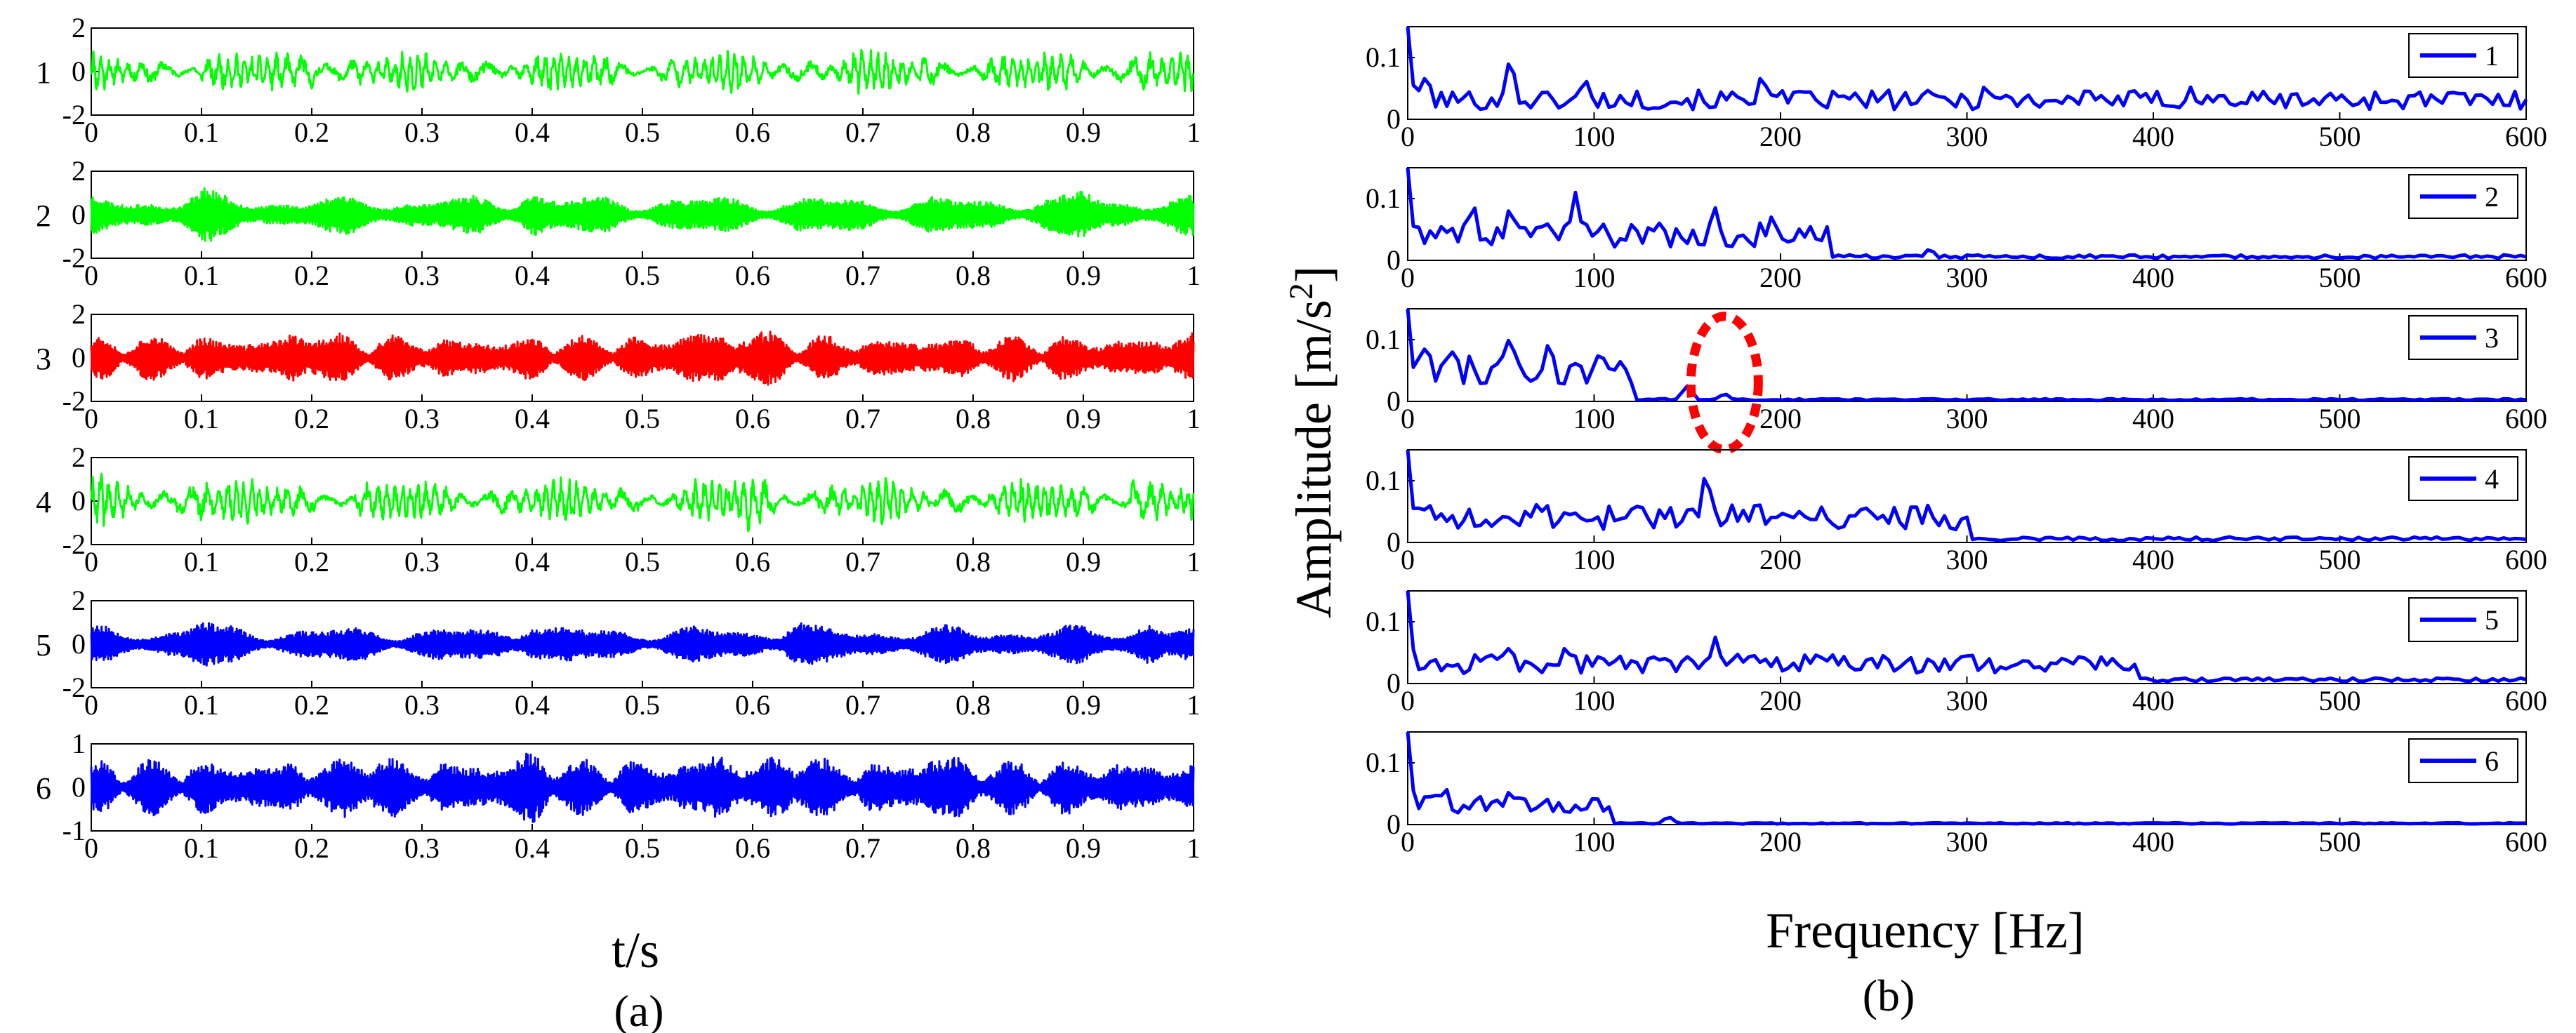  What do you see at coordinates (2492, 479) in the screenshot?
I see `legend-label: 4` at bounding box center [2492, 479].